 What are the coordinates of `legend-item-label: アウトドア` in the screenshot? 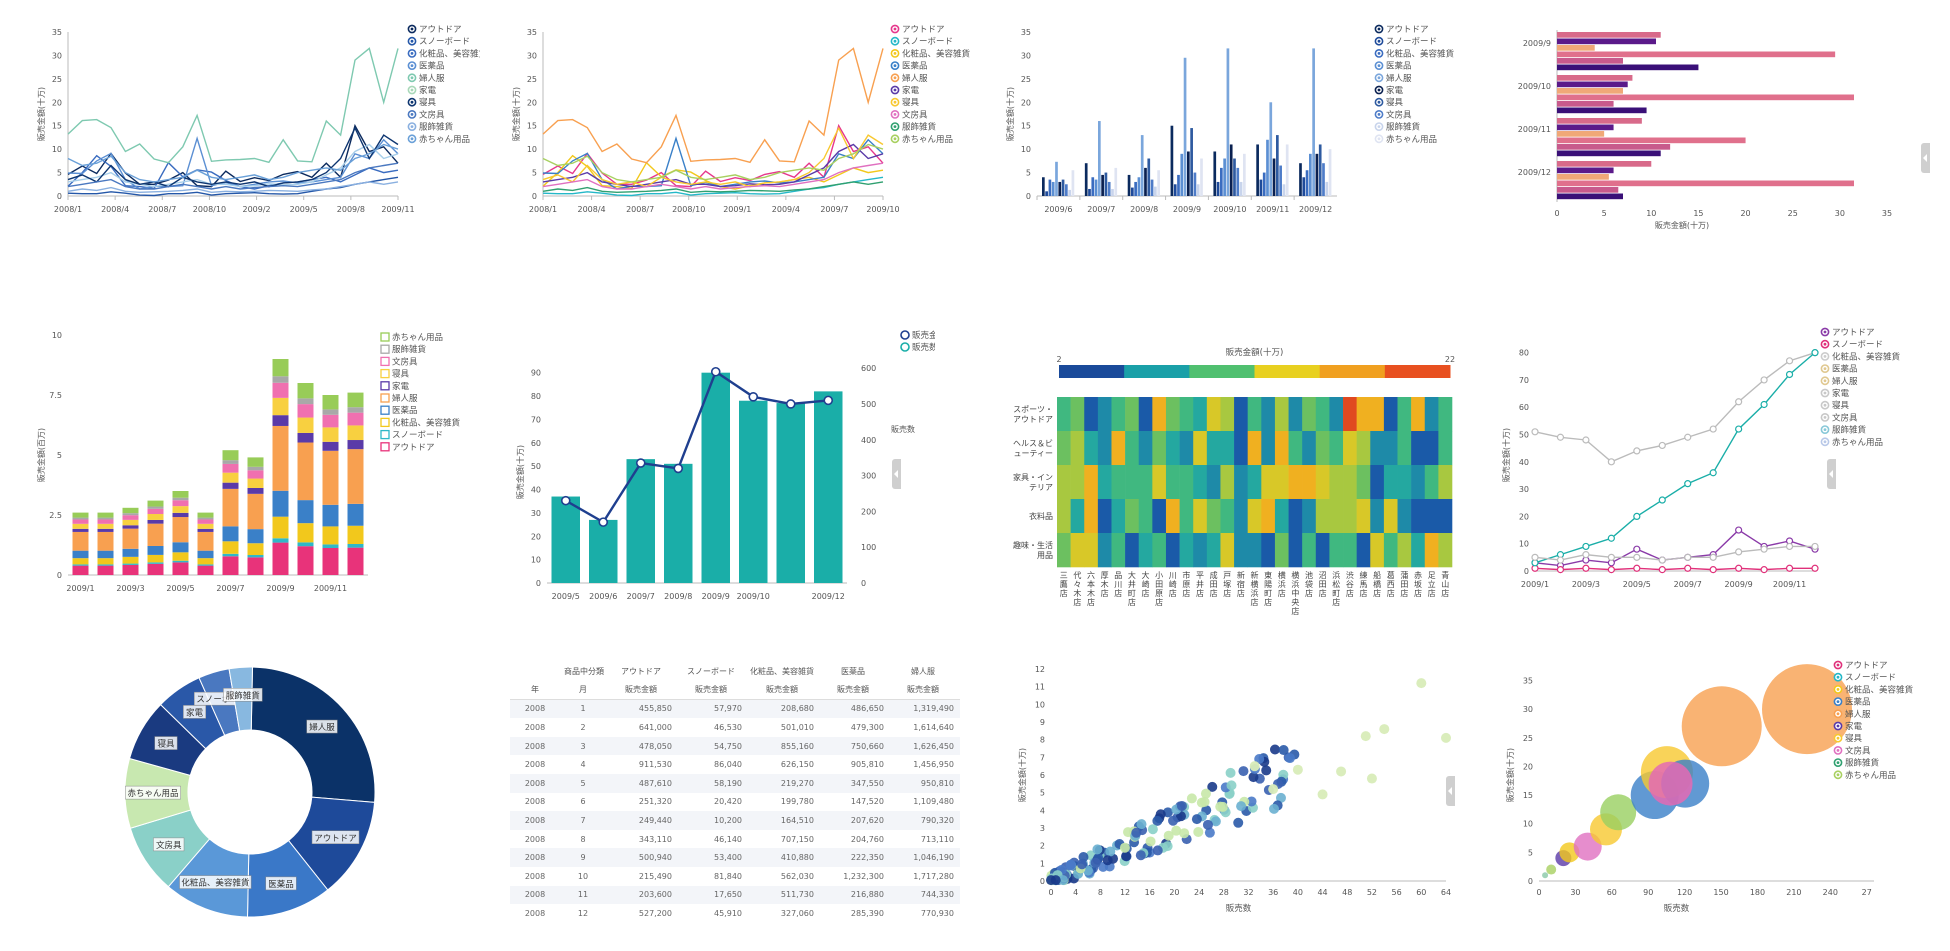 It's located at (923, 30).